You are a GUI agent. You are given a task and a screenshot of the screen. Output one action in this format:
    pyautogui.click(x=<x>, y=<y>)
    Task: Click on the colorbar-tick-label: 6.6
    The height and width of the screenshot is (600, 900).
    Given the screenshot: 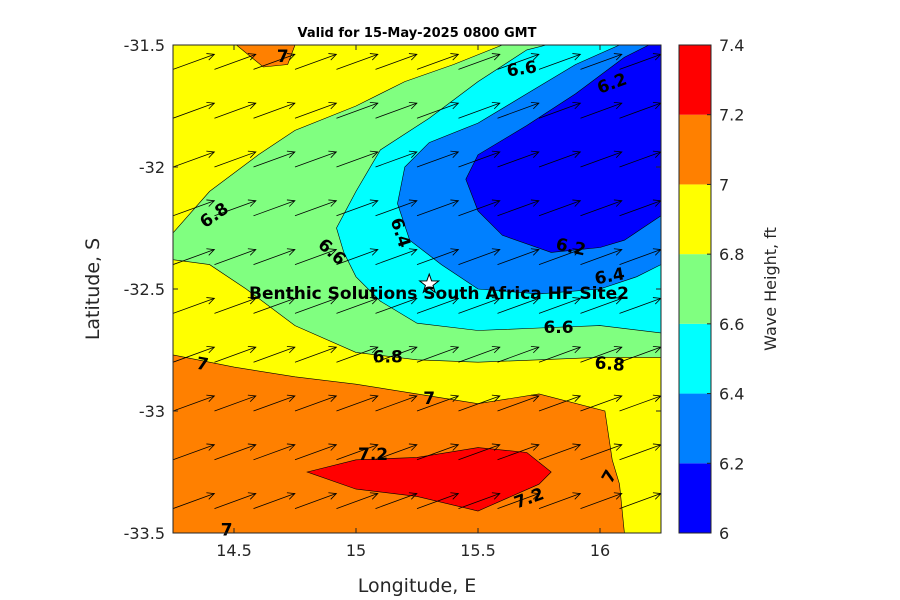 What is the action you would take?
    pyautogui.click(x=731, y=324)
    